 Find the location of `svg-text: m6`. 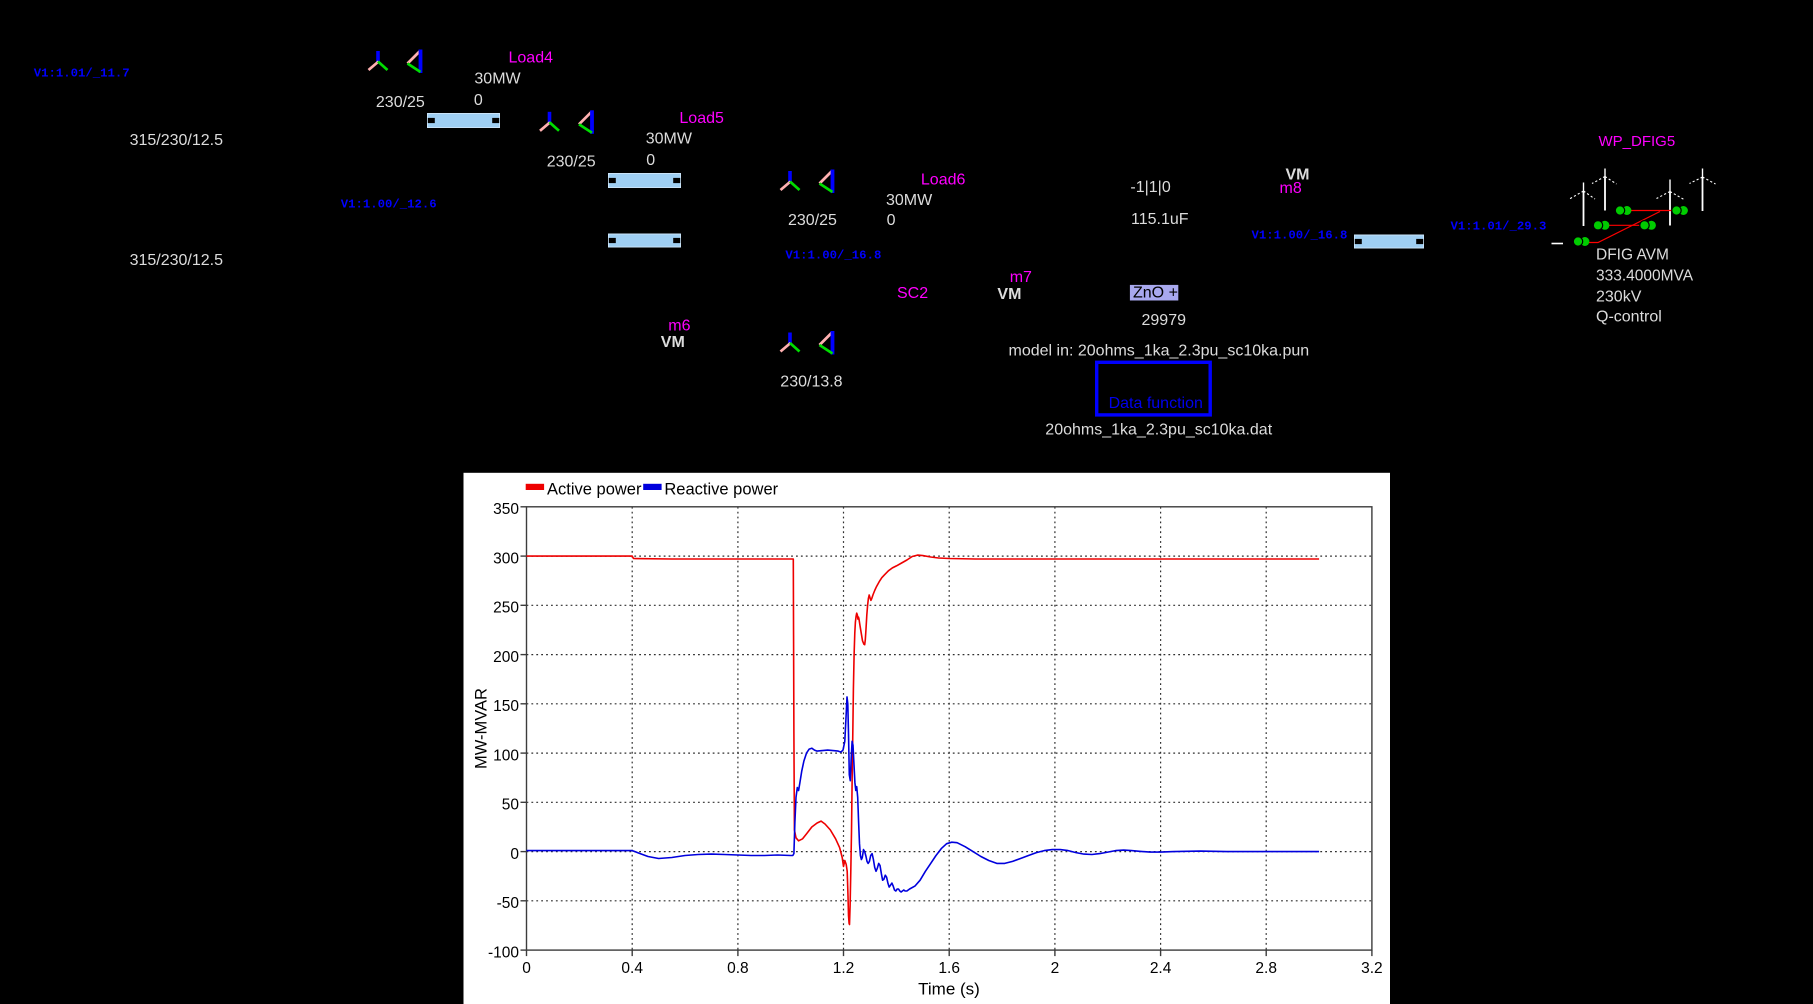

svg-text: m6 is located at coordinates (679, 326).